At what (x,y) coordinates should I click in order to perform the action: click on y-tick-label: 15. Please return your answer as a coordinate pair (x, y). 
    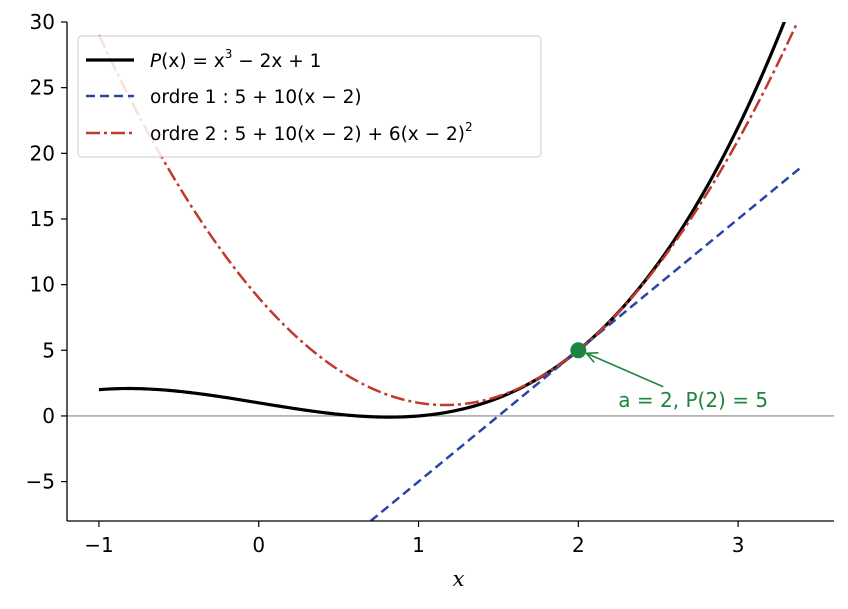
    Looking at the image, I should click on (42, 219).